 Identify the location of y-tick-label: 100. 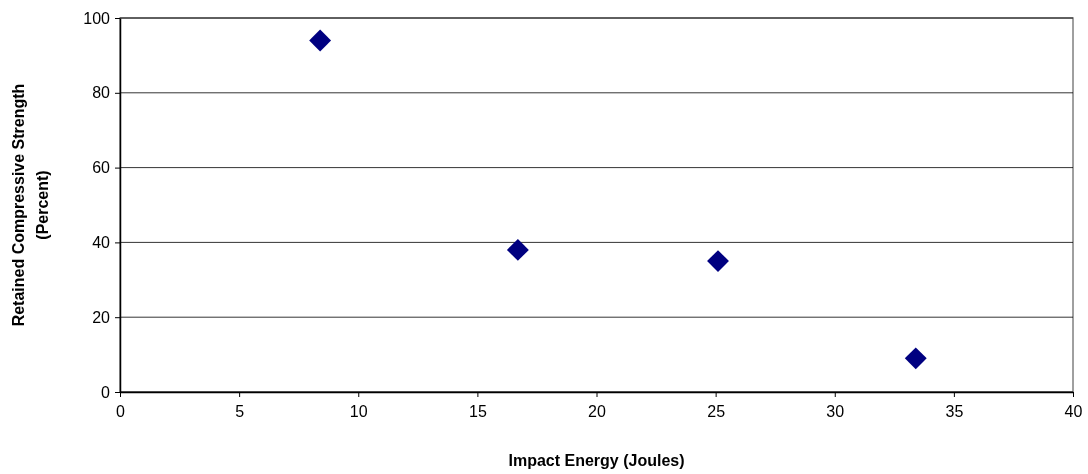
(97, 18).